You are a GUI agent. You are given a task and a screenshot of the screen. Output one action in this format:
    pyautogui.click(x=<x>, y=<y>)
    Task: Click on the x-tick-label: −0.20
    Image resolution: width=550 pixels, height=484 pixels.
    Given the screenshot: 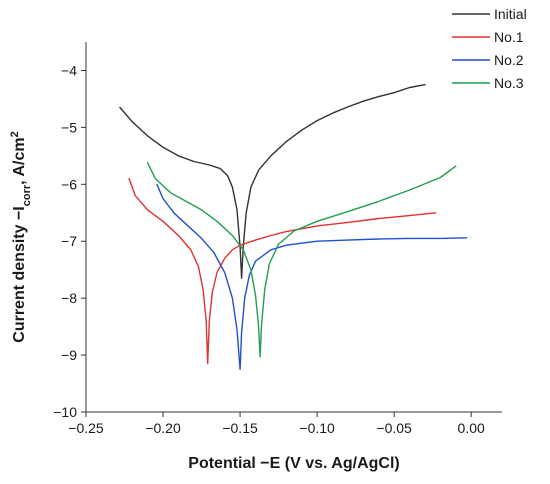 What is the action you would take?
    pyautogui.click(x=163, y=428)
    